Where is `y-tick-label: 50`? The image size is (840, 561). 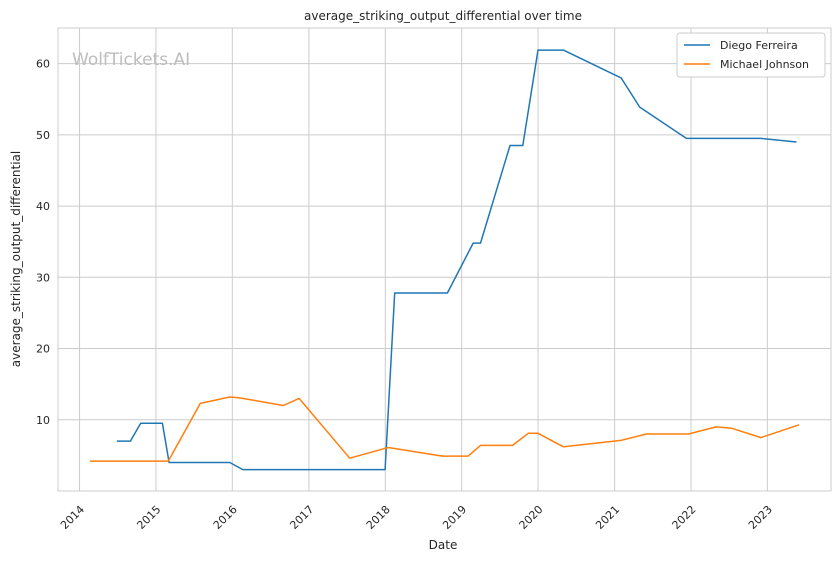
y-tick-label: 50 is located at coordinates (43, 135).